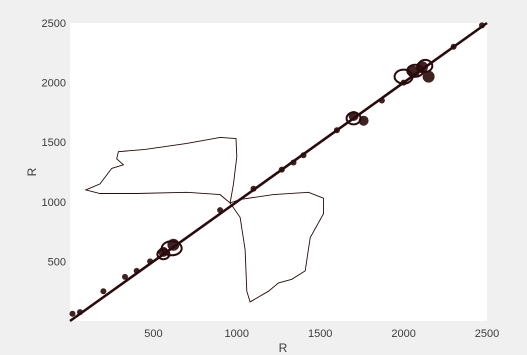 The width and height of the screenshot is (527, 355). What do you see at coordinates (54, 143) in the screenshot?
I see `y-tick-label: 1500` at bounding box center [54, 143].